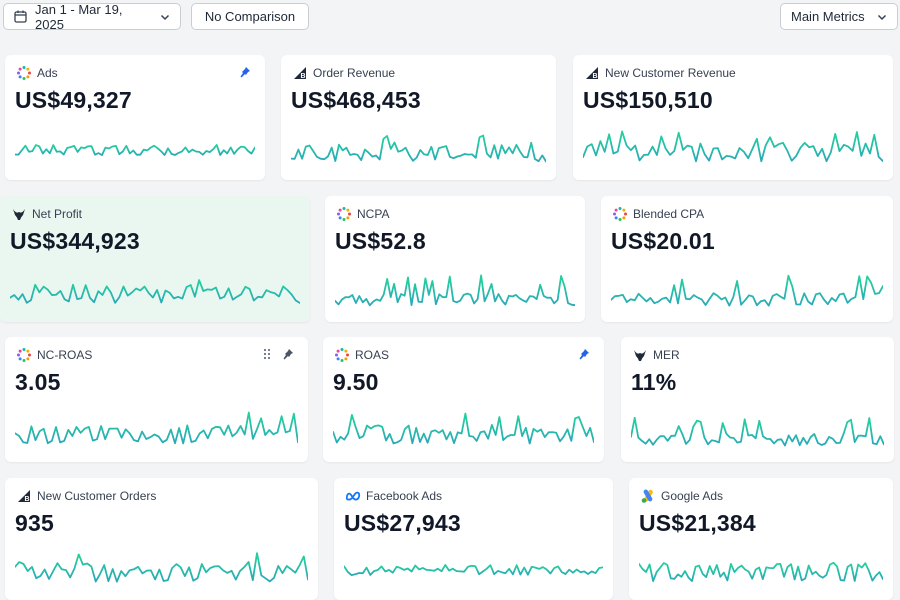  What do you see at coordinates (34, 523) in the screenshot?
I see `card-value: 935` at bounding box center [34, 523].